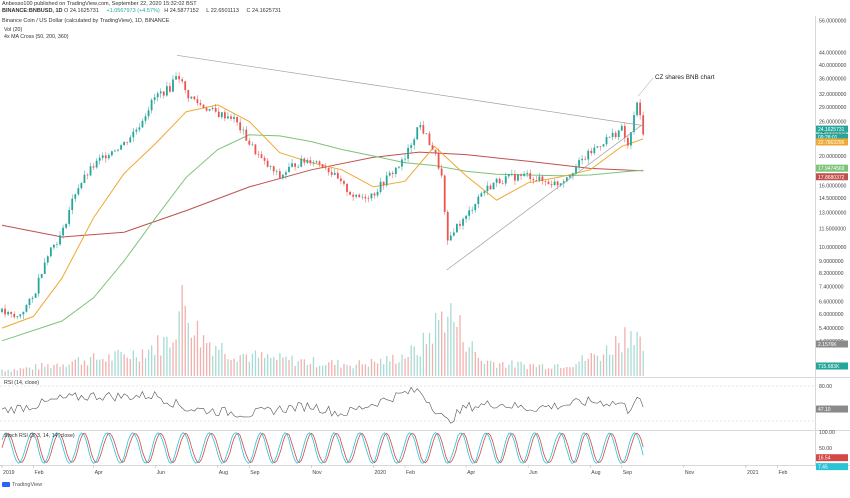  I want to click on price-label-text: 24.1625731, so click(831, 130).